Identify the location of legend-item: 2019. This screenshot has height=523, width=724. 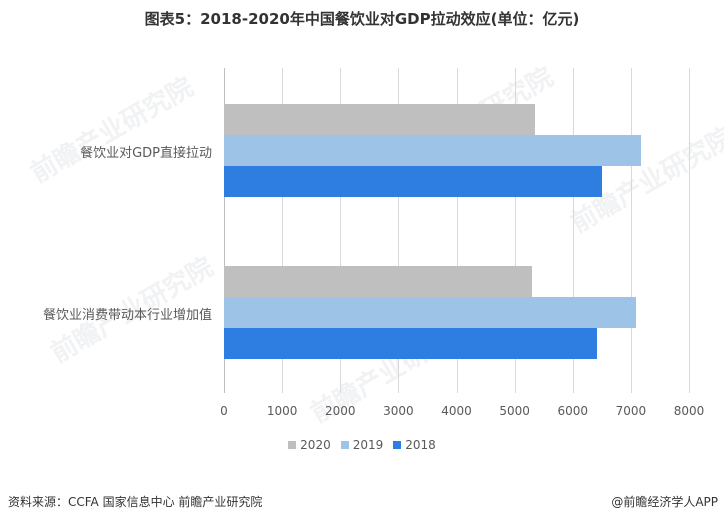
(362, 445).